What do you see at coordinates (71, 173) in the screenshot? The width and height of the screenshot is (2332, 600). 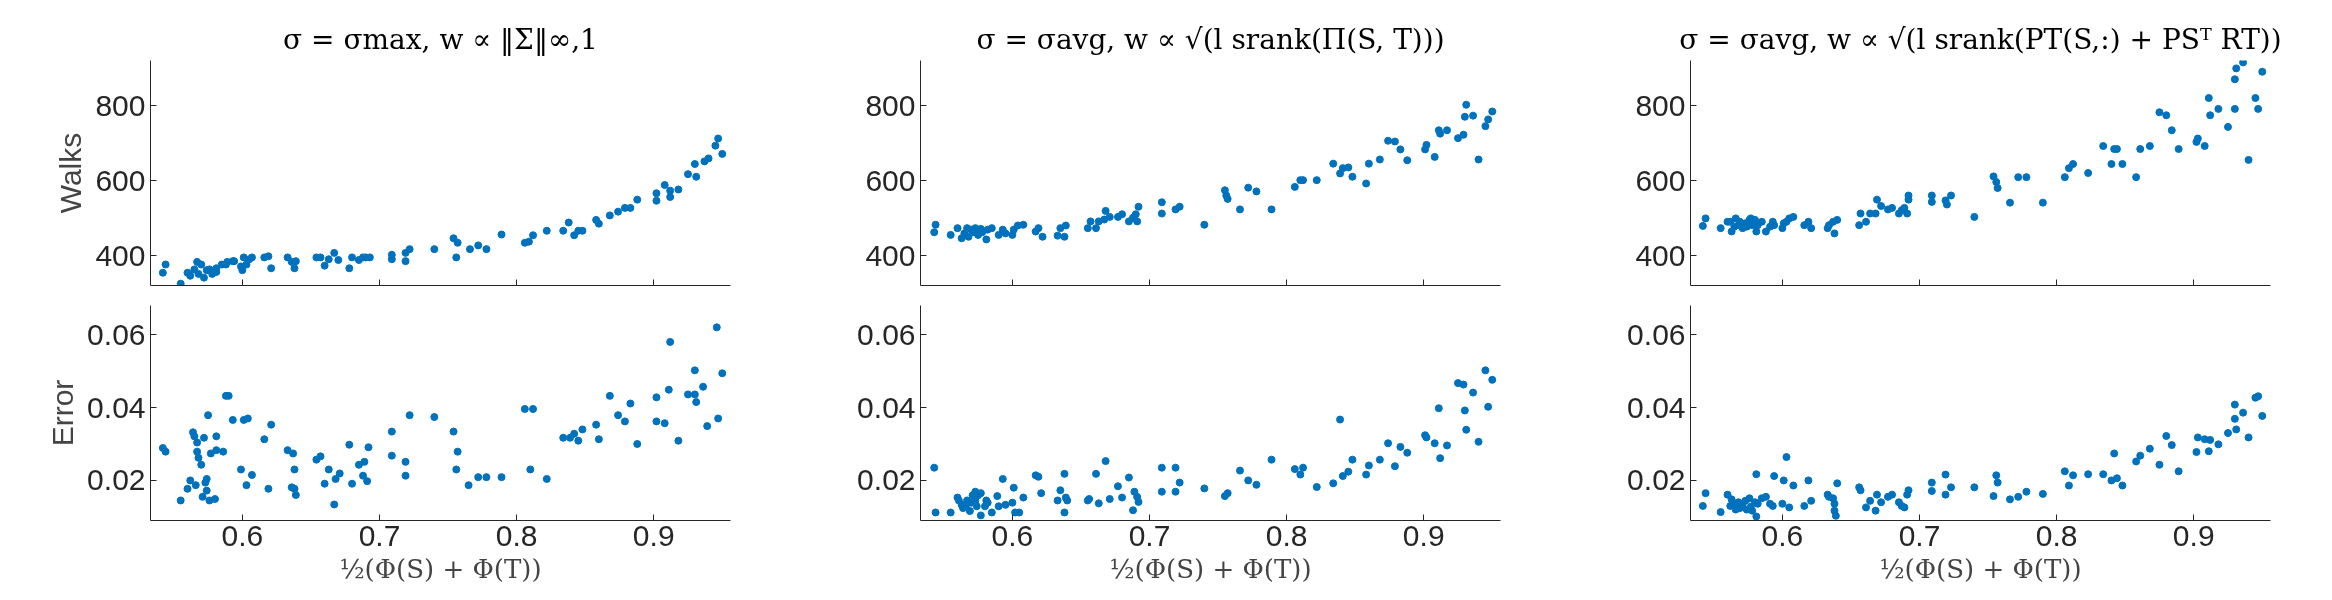 I see `y-axis-title: Walks` at bounding box center [71, 173].